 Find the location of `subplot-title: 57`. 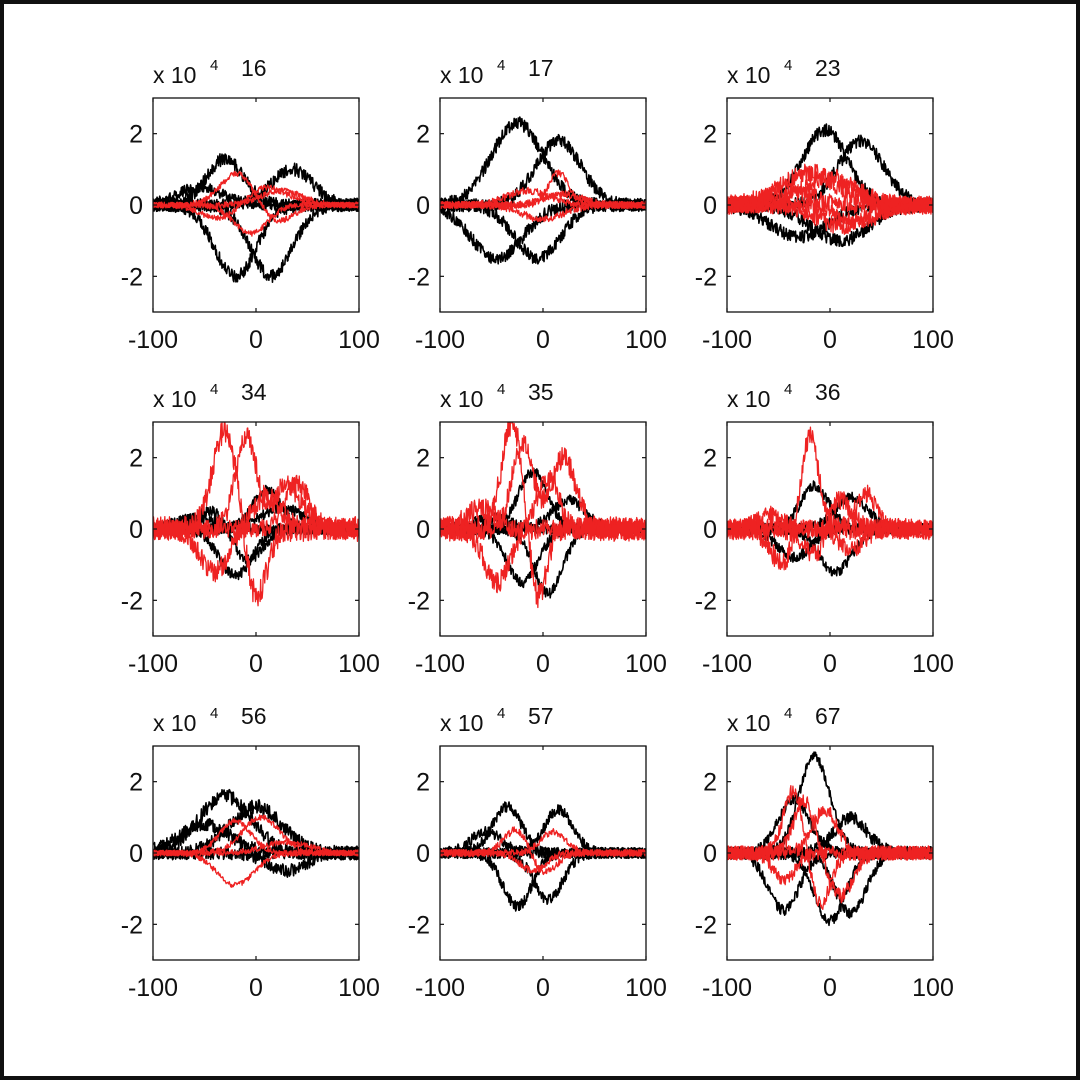

subplot-title: 57 is located at coordinates (541, 716).